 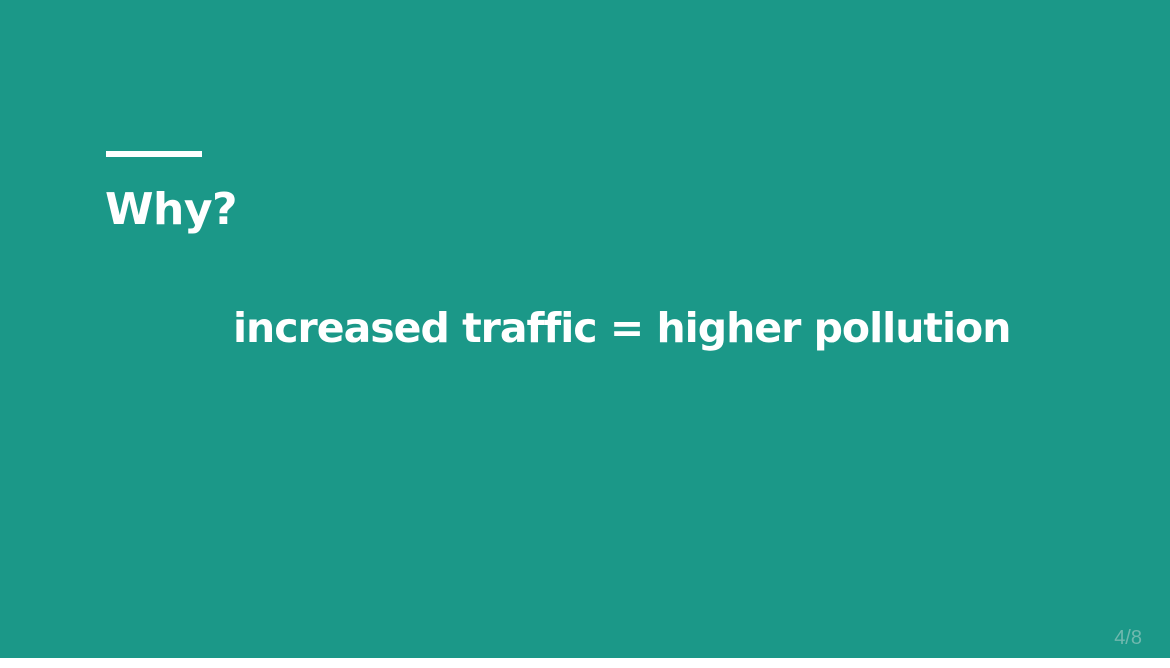 I want to click on slide-body-text: increased traffic = higher pollution, so click(x=622, y=328).